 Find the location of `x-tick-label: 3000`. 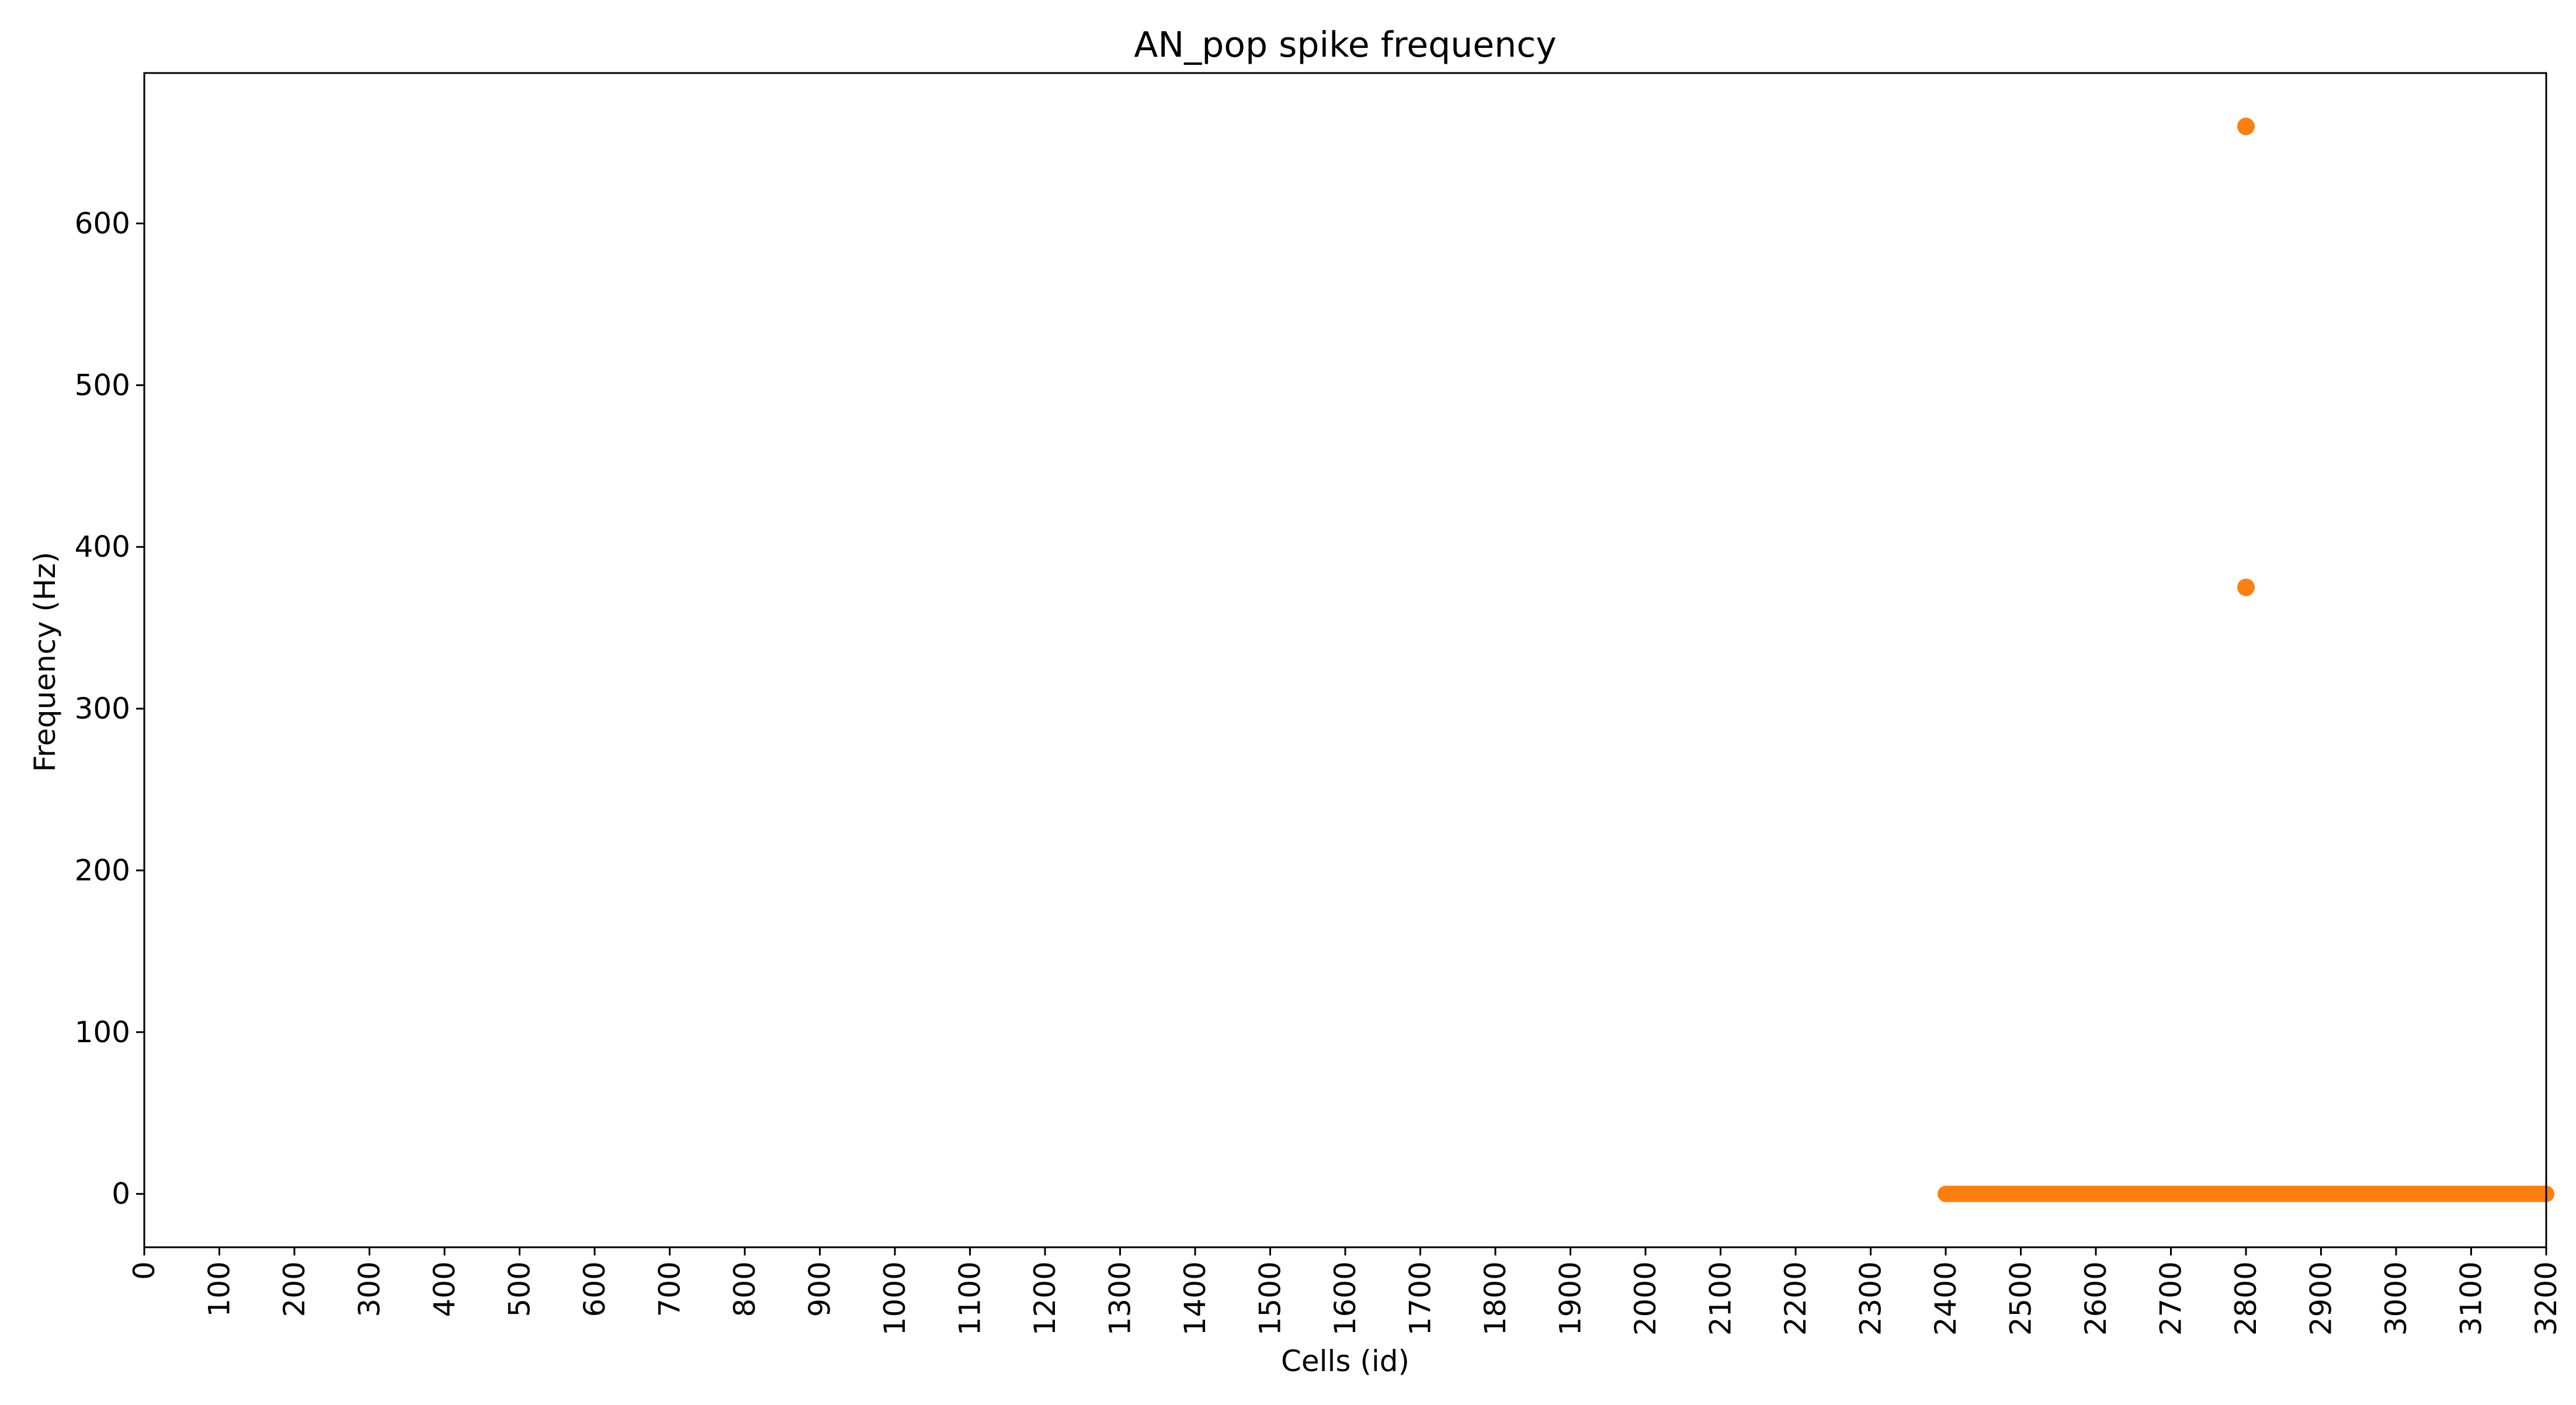

x-tick-label: 3000 is located at coordinates (2396, 1298).